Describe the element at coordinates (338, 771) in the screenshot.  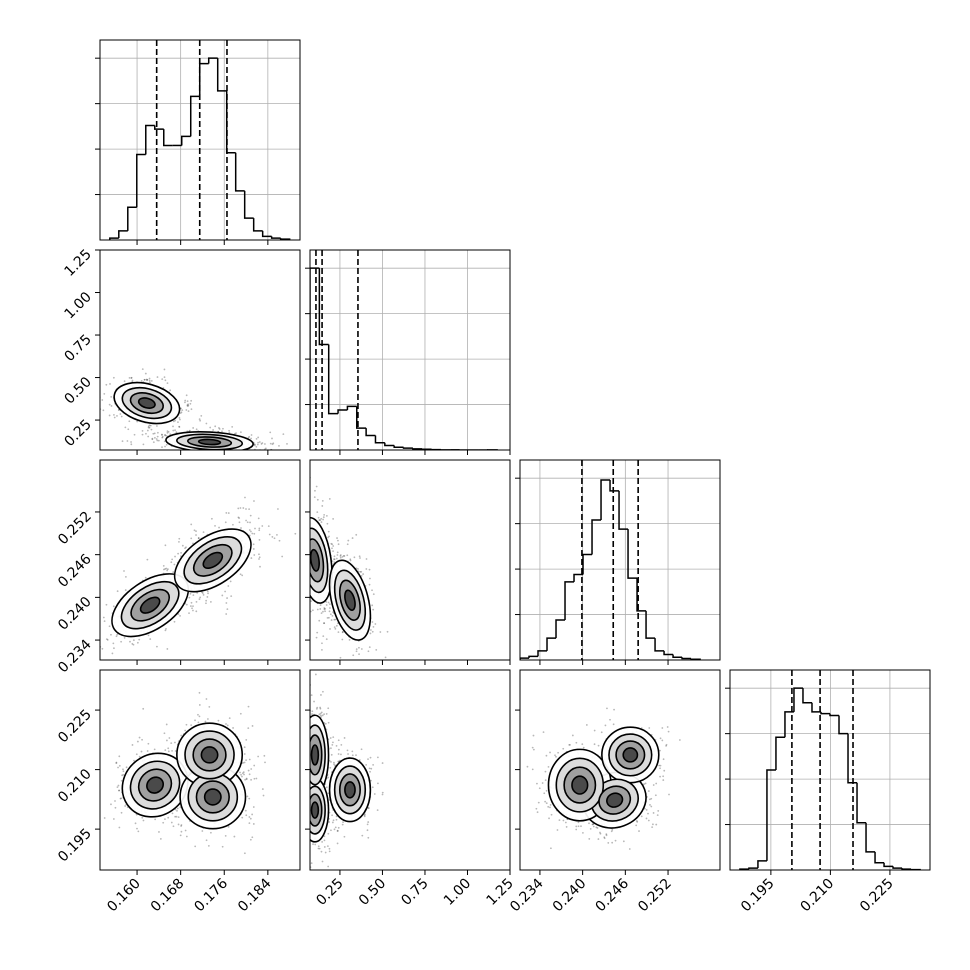
I see `density-panel` at that location.